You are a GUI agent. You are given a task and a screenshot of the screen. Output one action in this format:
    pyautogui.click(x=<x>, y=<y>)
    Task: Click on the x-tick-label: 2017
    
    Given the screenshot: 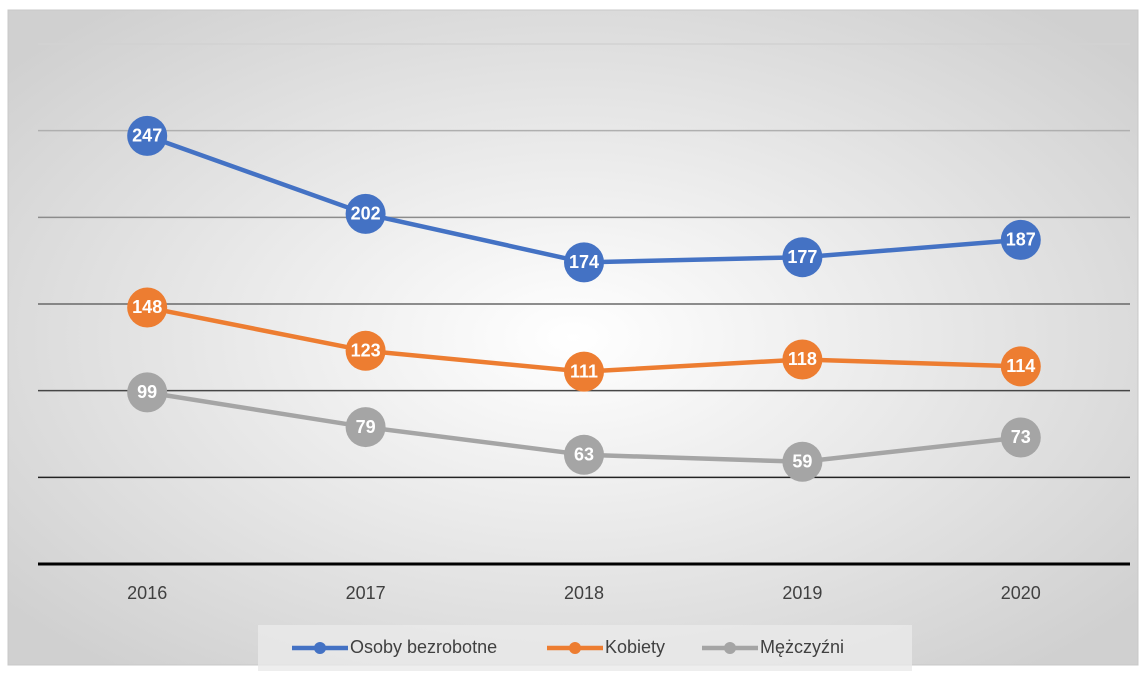 What is the action you would take?
    pyautogui.click(x=366, y=593)
    